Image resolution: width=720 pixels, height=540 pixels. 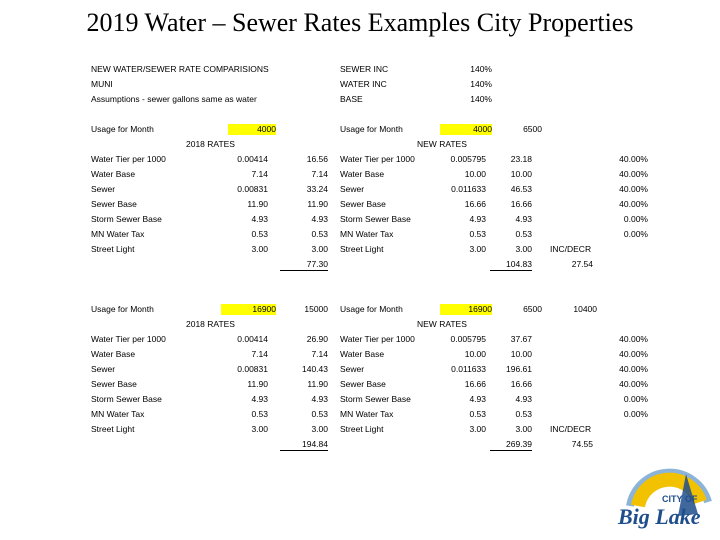 What do you see at coordinates (521, 339) in the screenshot?
I see `amount-new: 37.67` at bounding box center [521, 339].